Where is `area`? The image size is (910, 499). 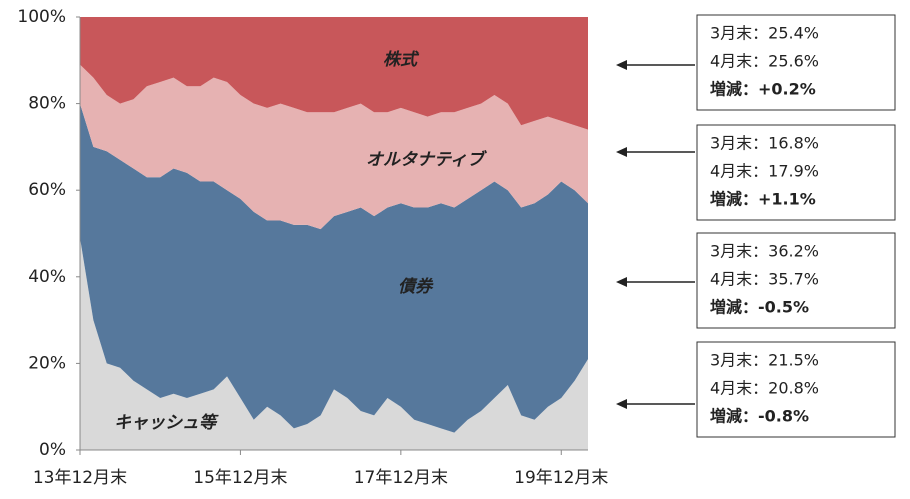 area is located at coordinates (334, 73).